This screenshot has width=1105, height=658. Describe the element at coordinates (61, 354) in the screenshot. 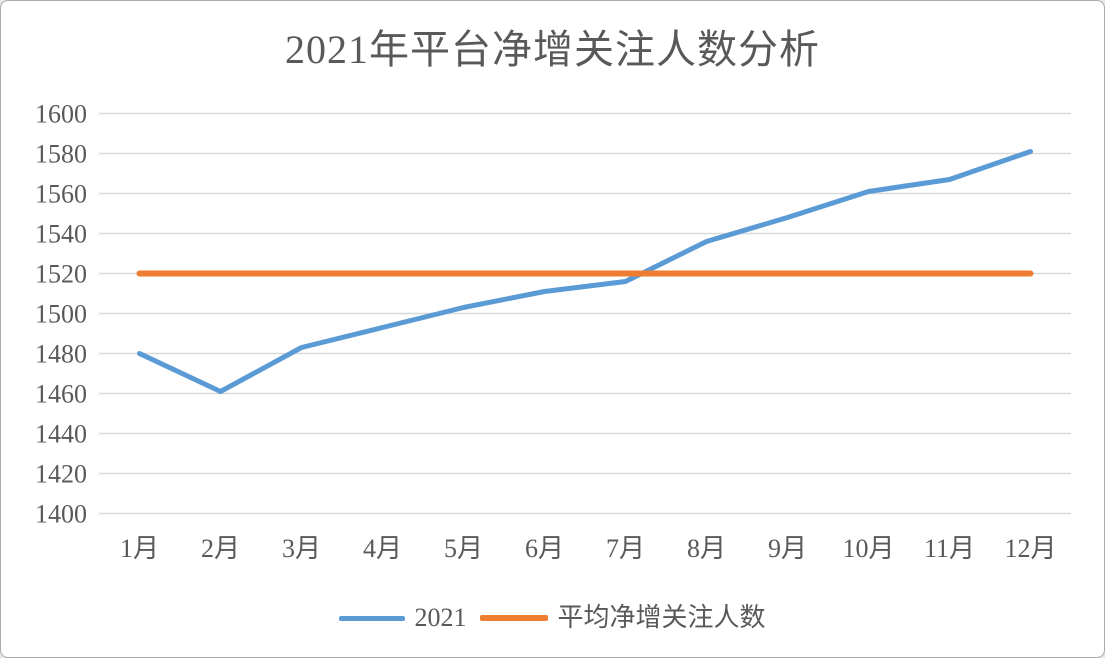

I see `y-axis-label: 1480` at that location.